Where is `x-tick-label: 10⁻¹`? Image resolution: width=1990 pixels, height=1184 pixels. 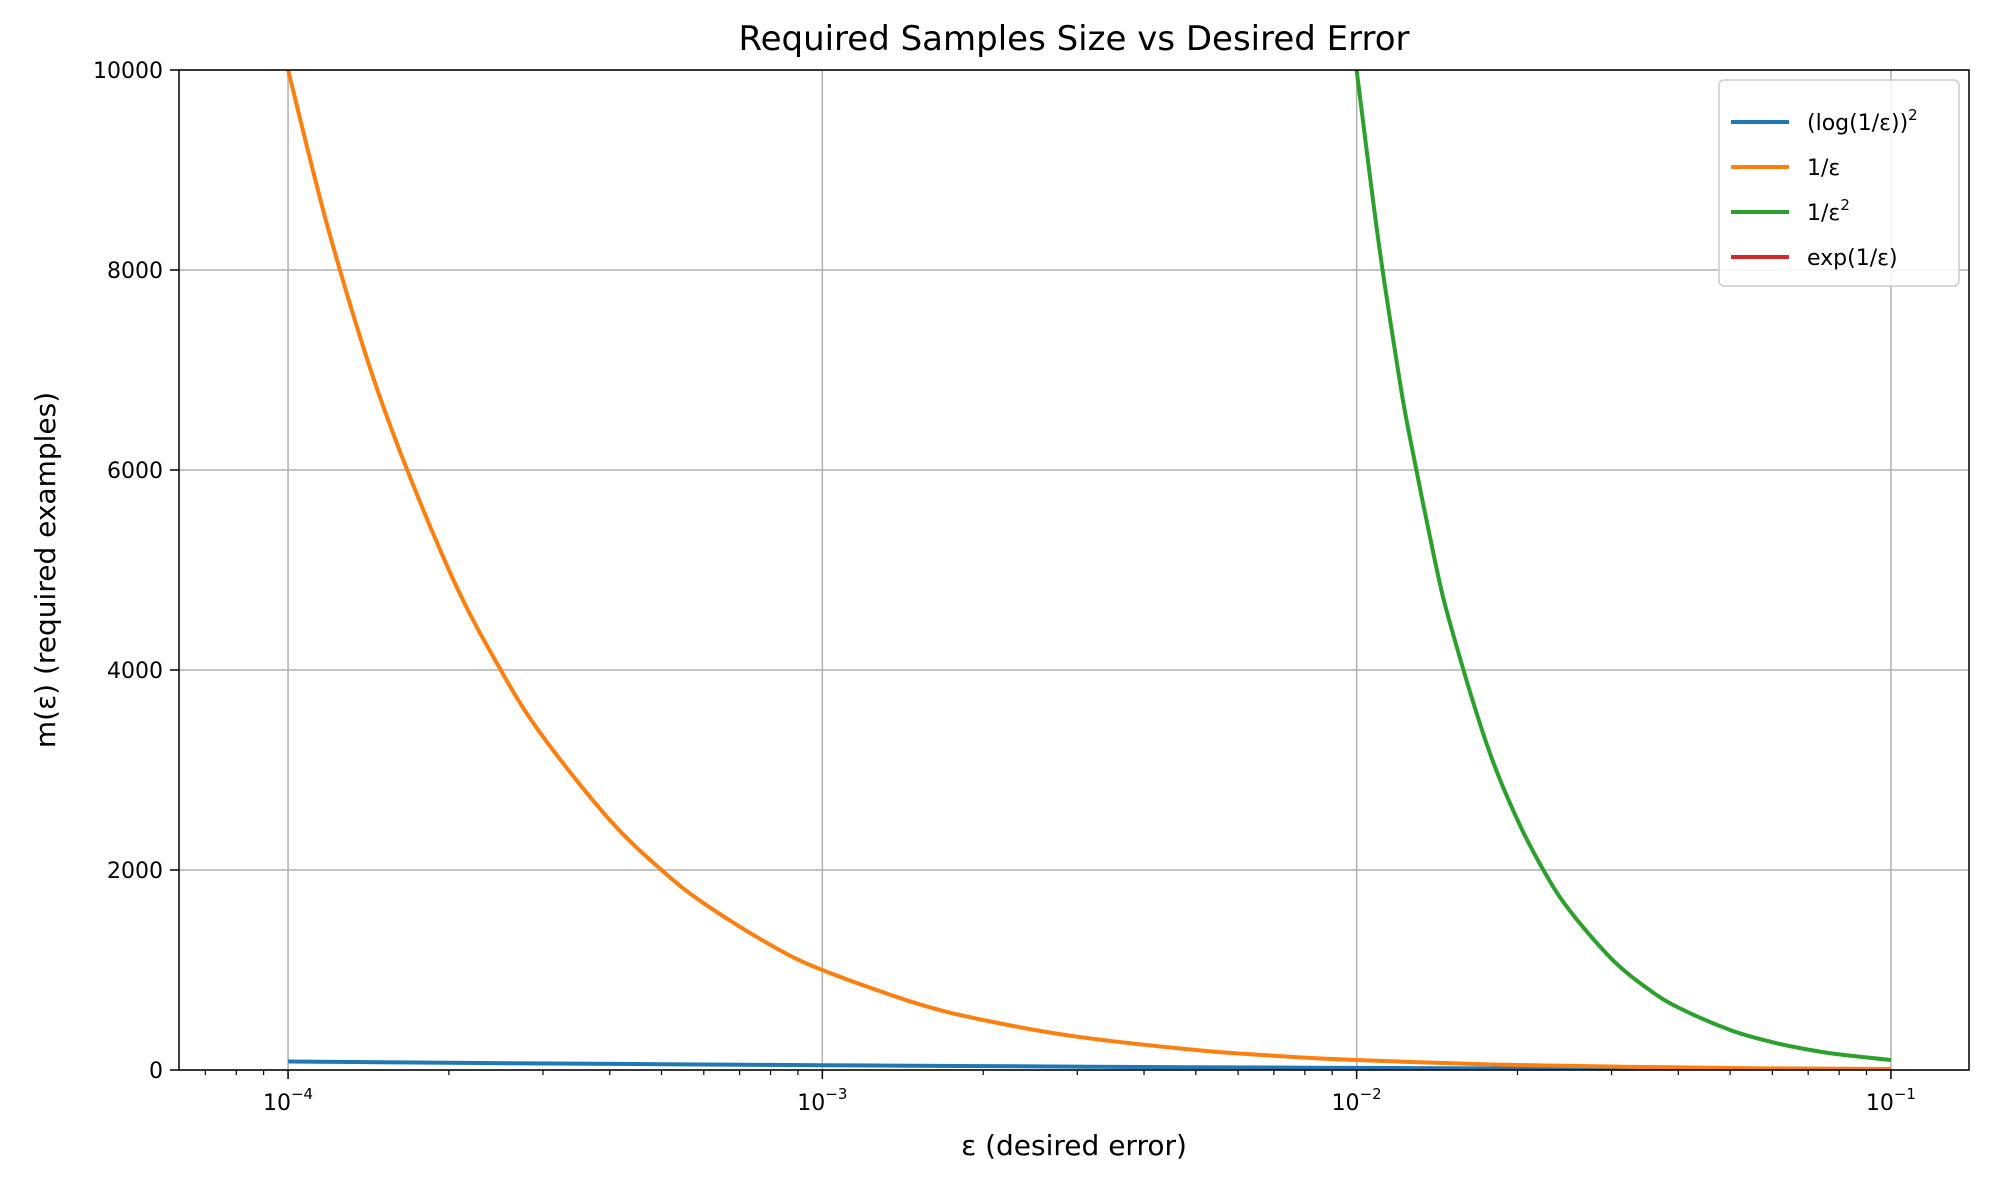
x-tick-label: 10⁻¹ is located at coordinates (1891, 1100).